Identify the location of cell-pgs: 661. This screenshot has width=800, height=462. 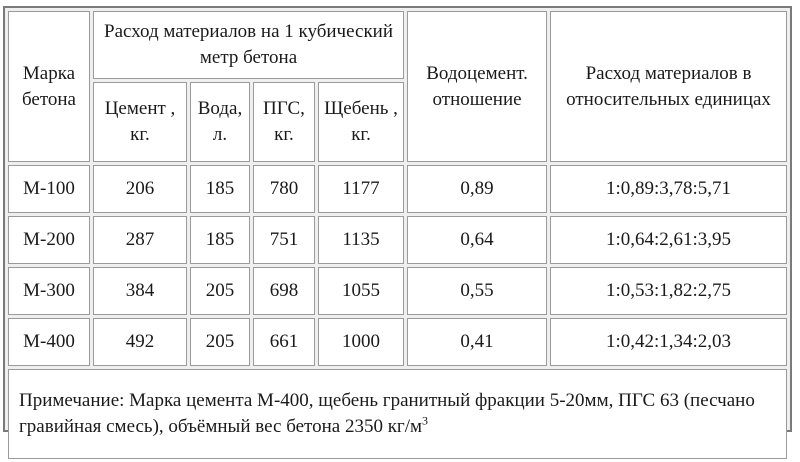
(284, 342).